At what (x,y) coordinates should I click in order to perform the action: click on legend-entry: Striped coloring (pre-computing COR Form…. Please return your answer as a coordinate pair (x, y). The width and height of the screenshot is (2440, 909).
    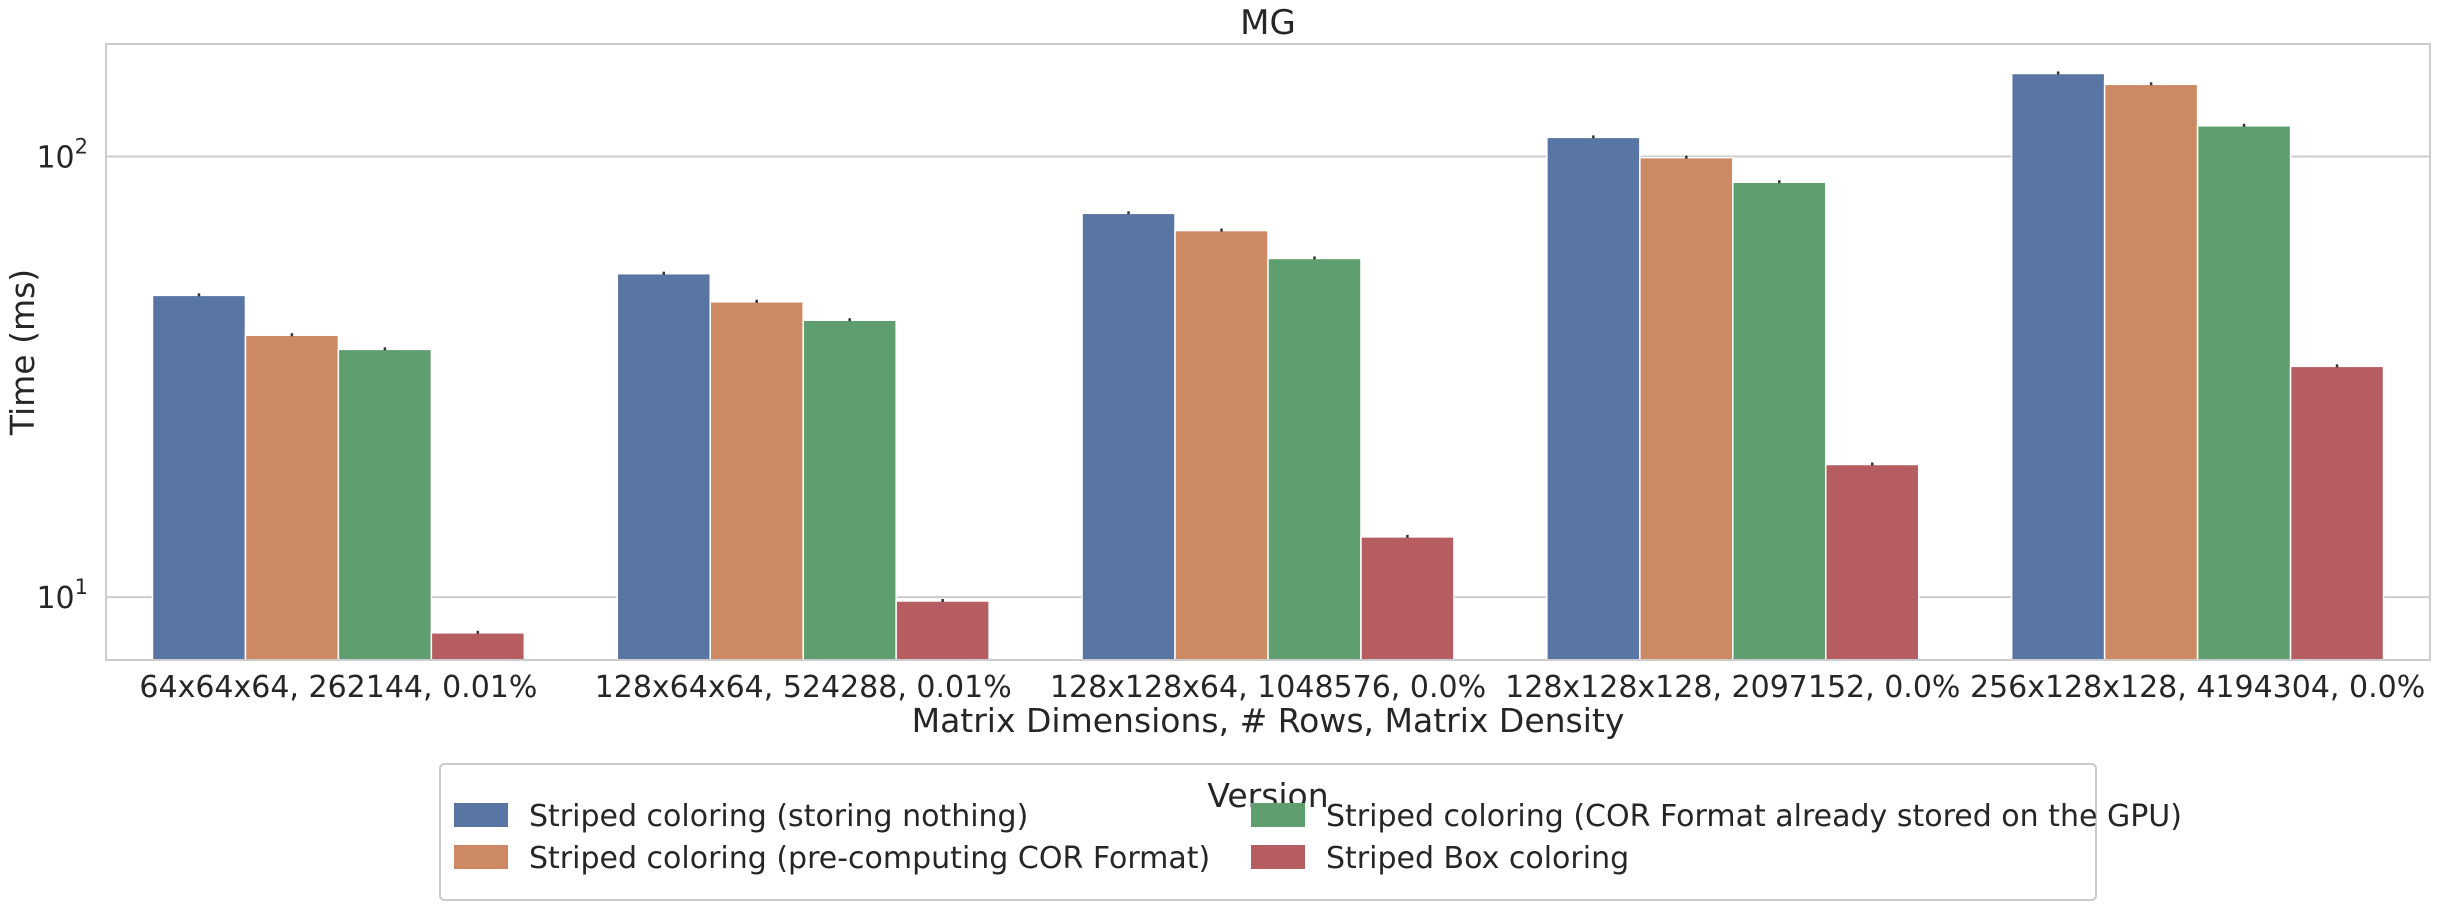
    Looking at the image, I should click on (869, 858).